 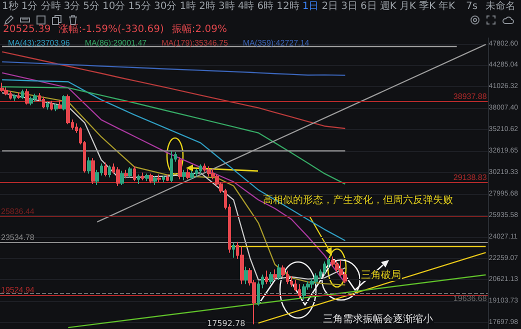 I want to click on ref-line-label: 23534.78, so click(x=18, y=237).